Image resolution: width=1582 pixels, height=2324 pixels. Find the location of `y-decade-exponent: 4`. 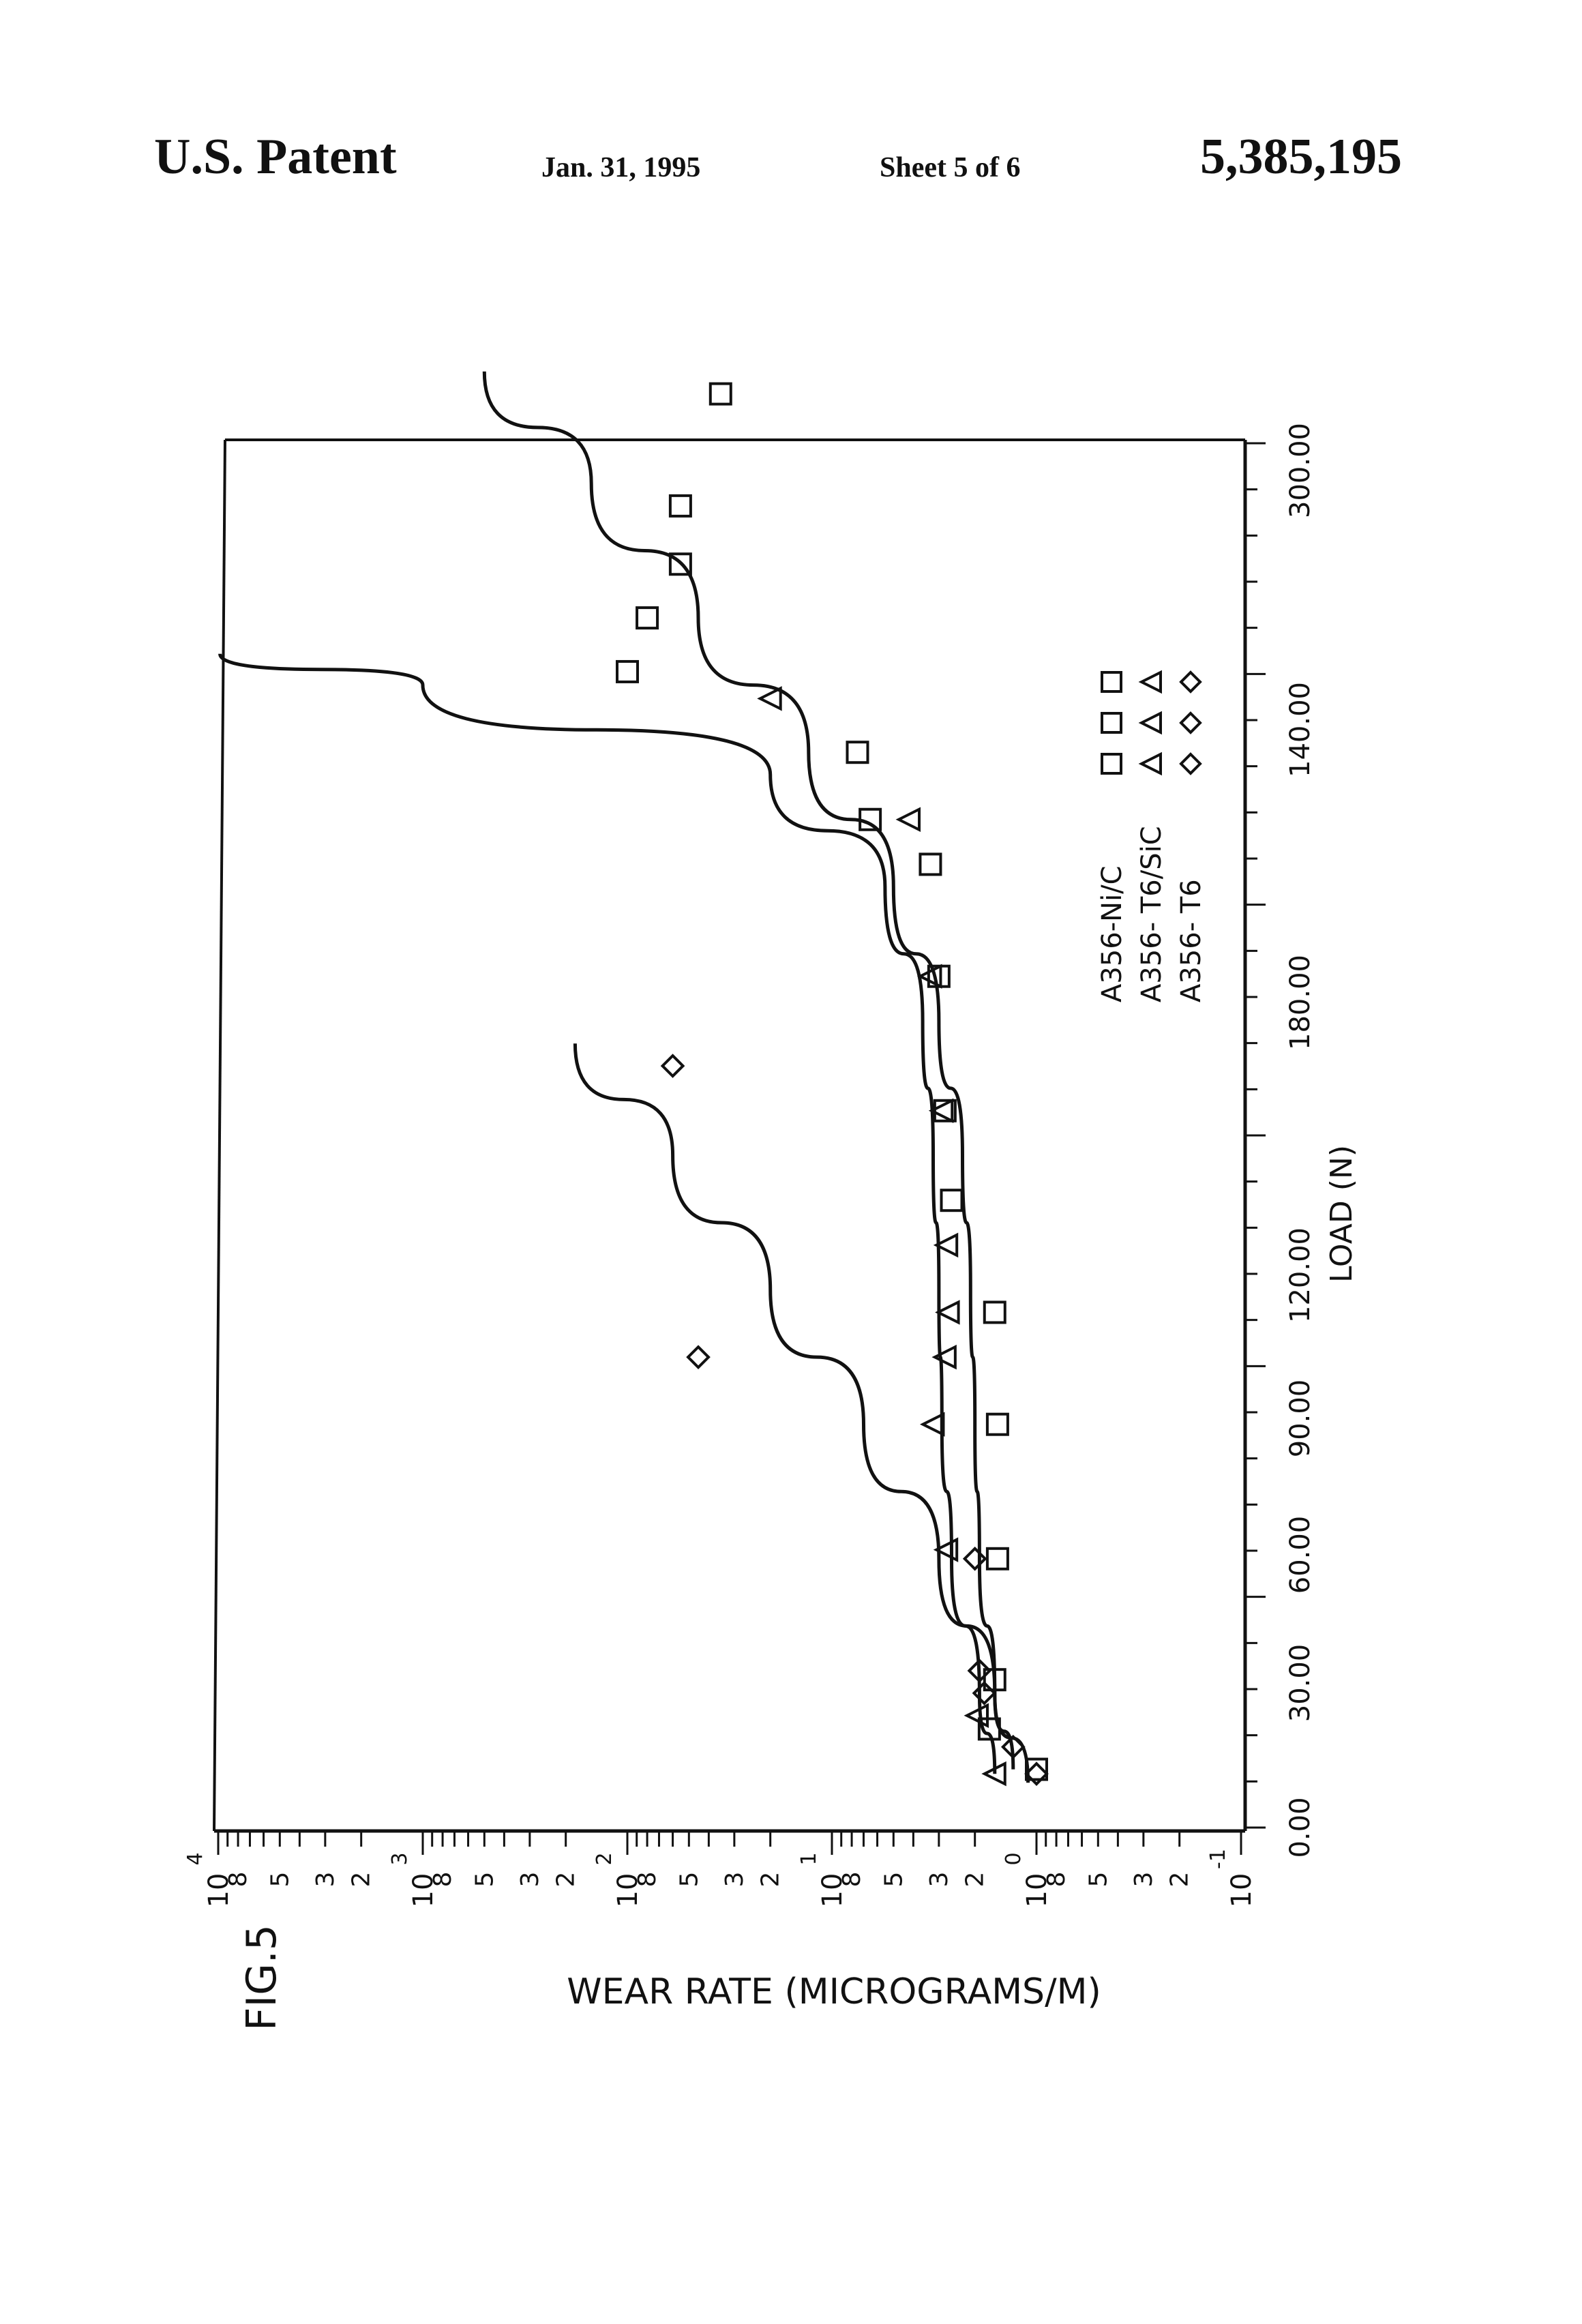

y-decade-exponent: 4 is located at coordinates (195, 1858).